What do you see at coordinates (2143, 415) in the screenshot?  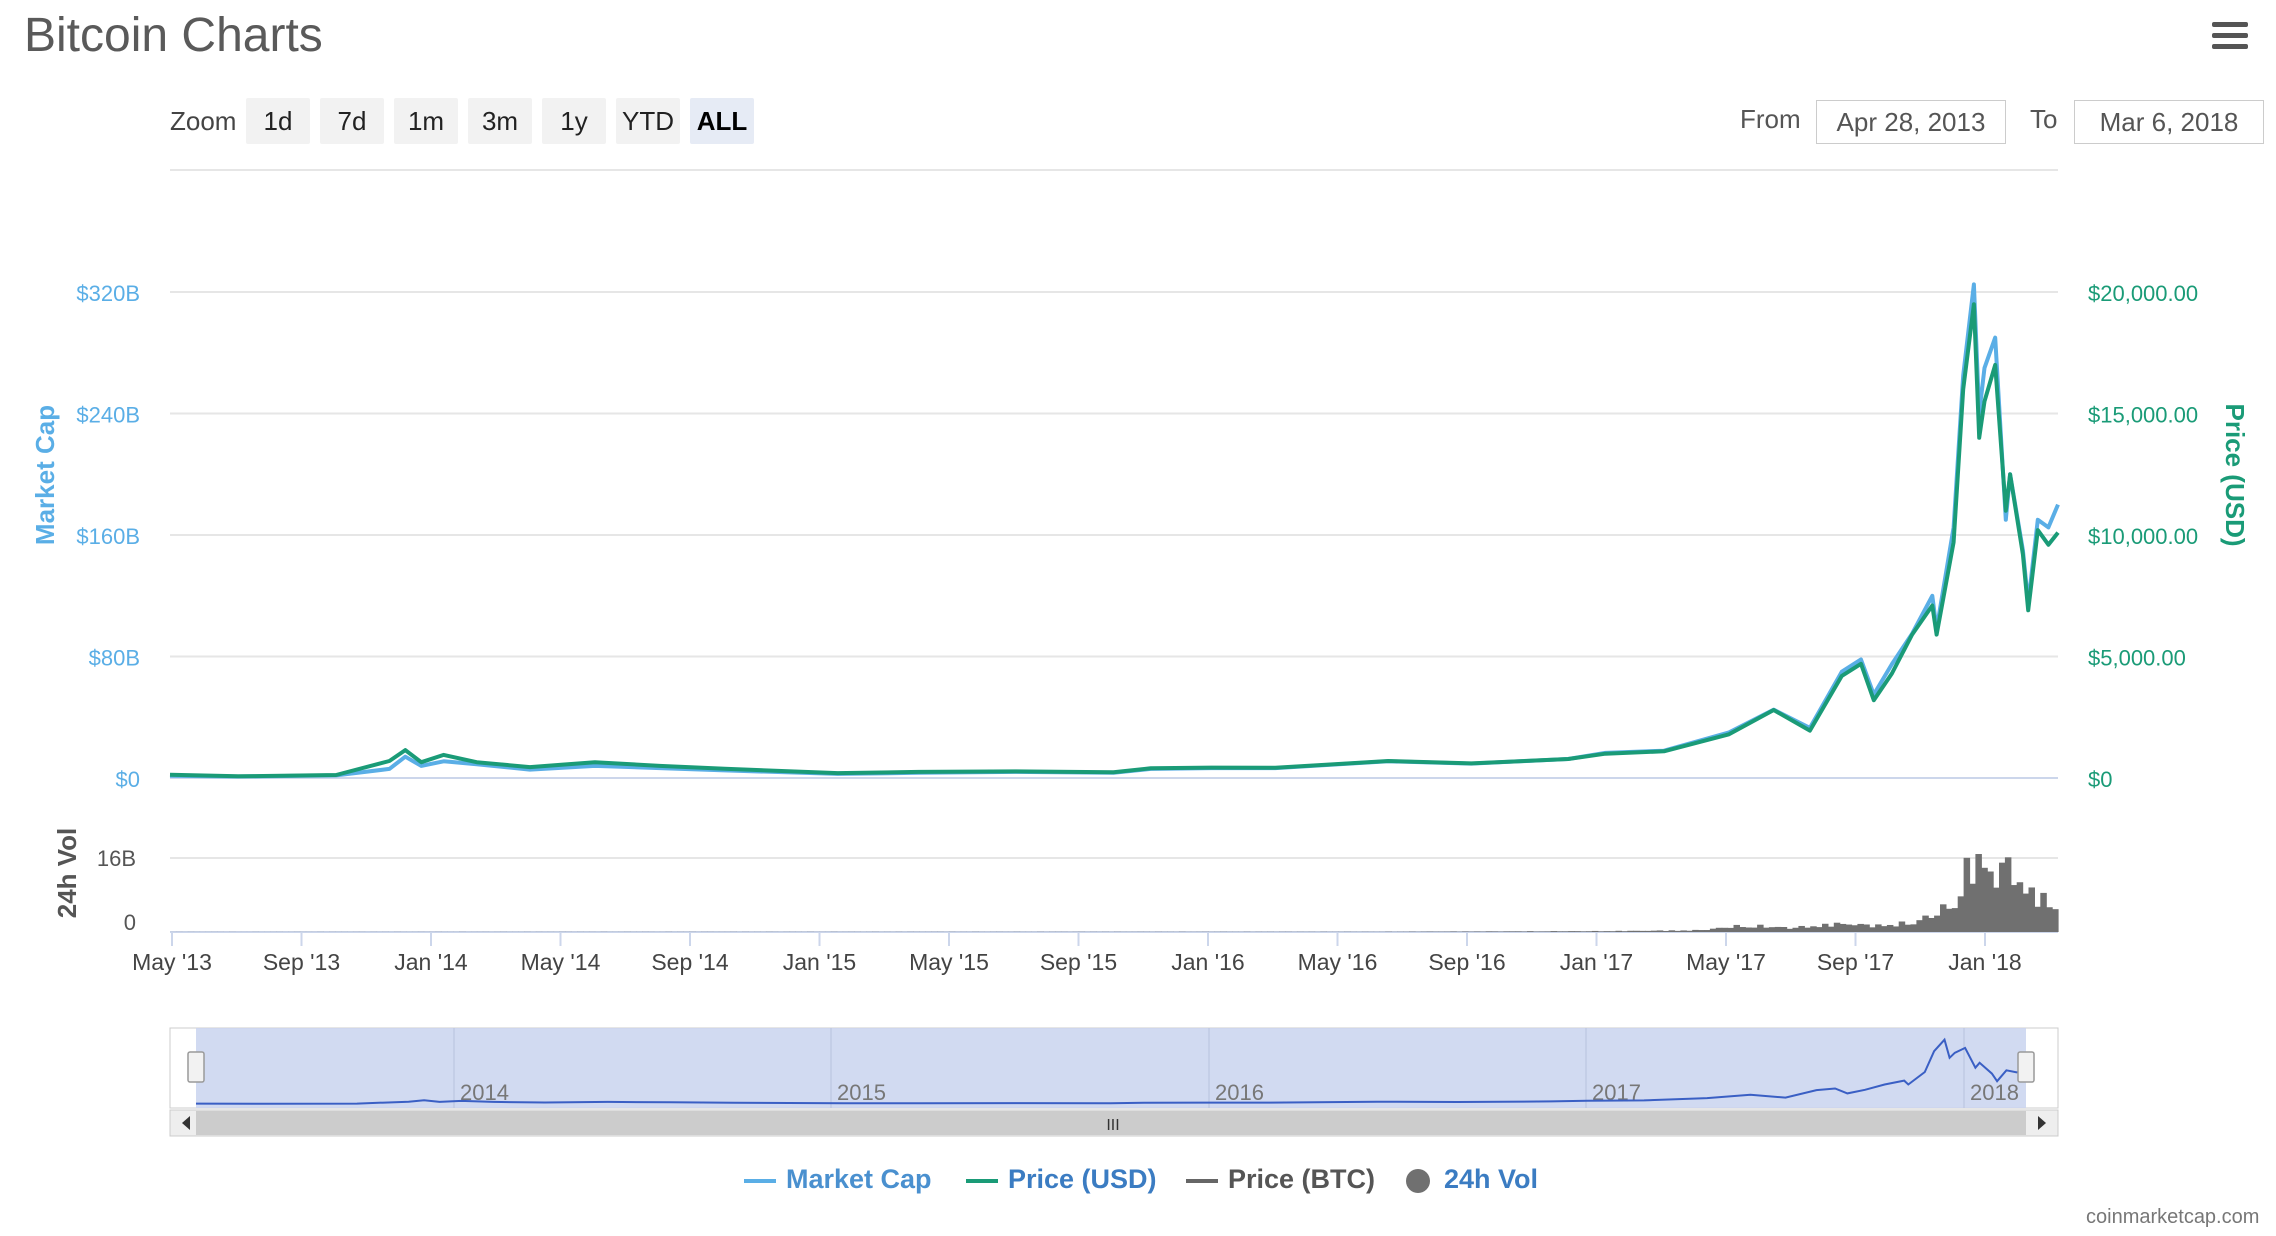 I see `price-usd-tick-label: $15,000.00` at bounding box center [2143, 415].